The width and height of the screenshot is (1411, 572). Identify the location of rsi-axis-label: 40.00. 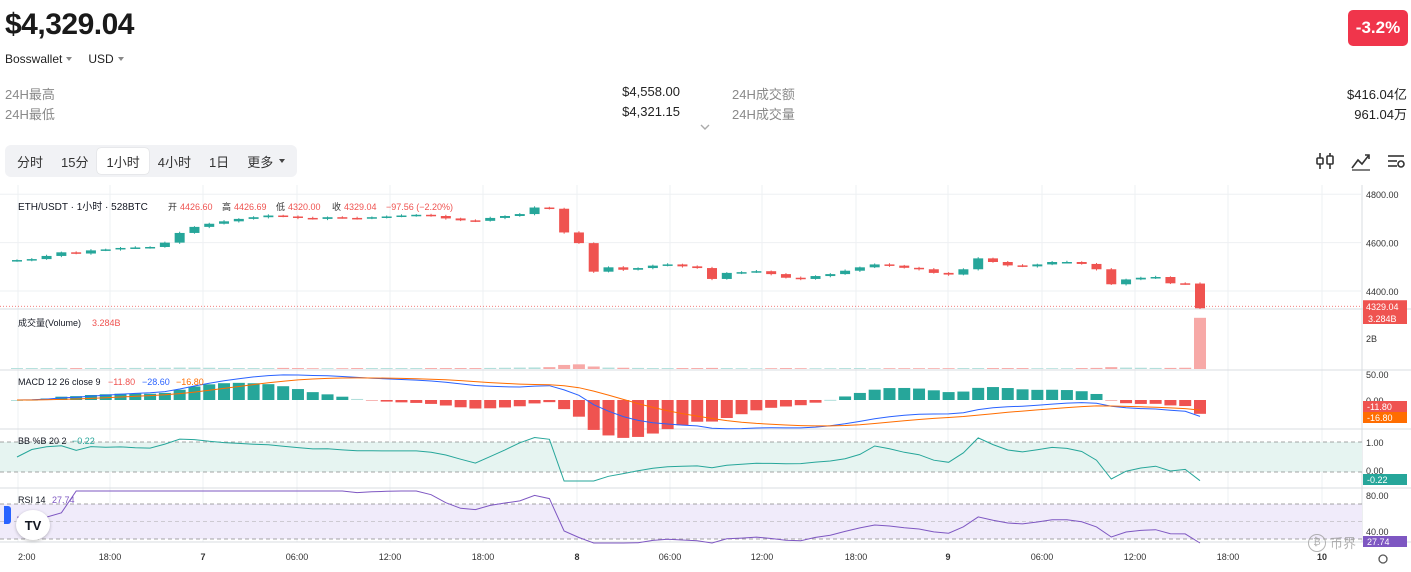
(1377, 532).